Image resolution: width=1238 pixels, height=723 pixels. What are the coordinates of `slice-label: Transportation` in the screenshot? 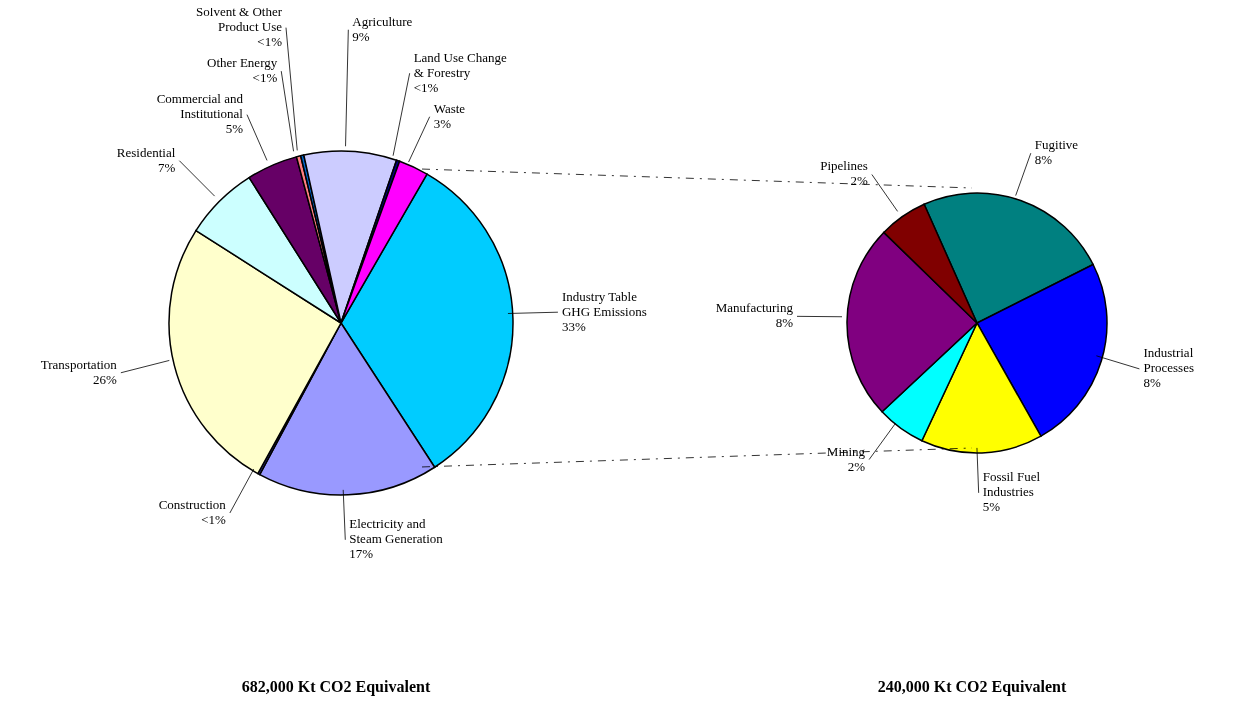 It's located at (79, 364).